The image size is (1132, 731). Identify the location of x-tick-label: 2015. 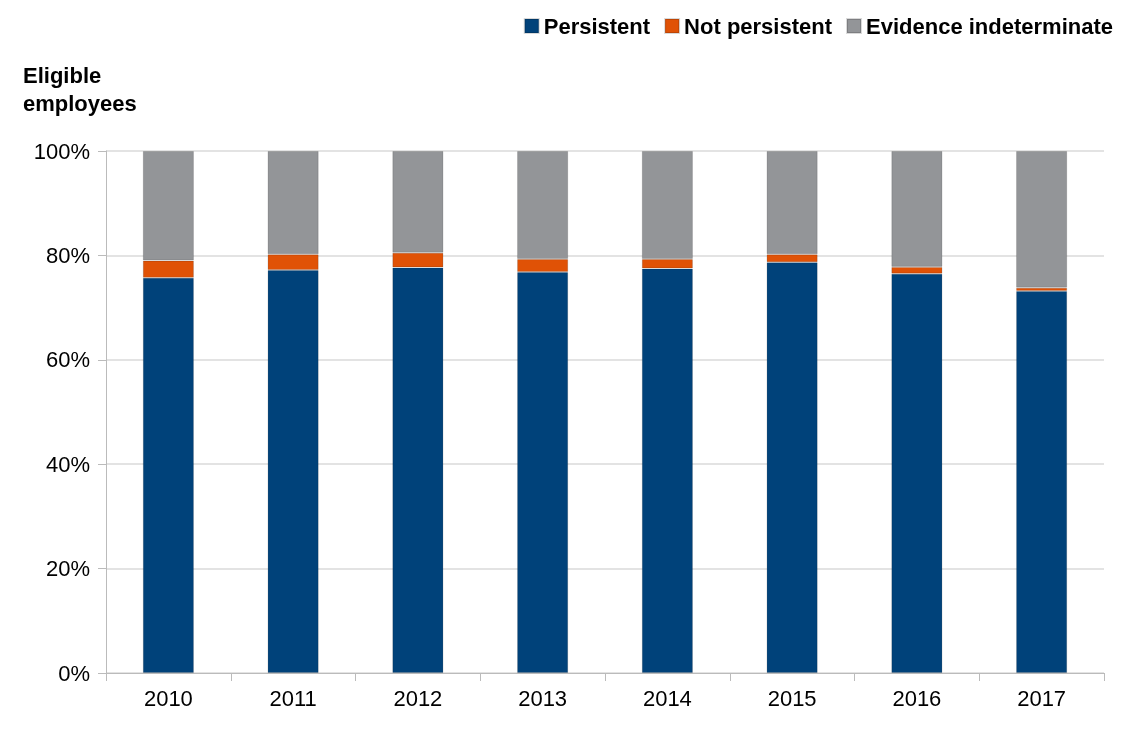
(792, 698).